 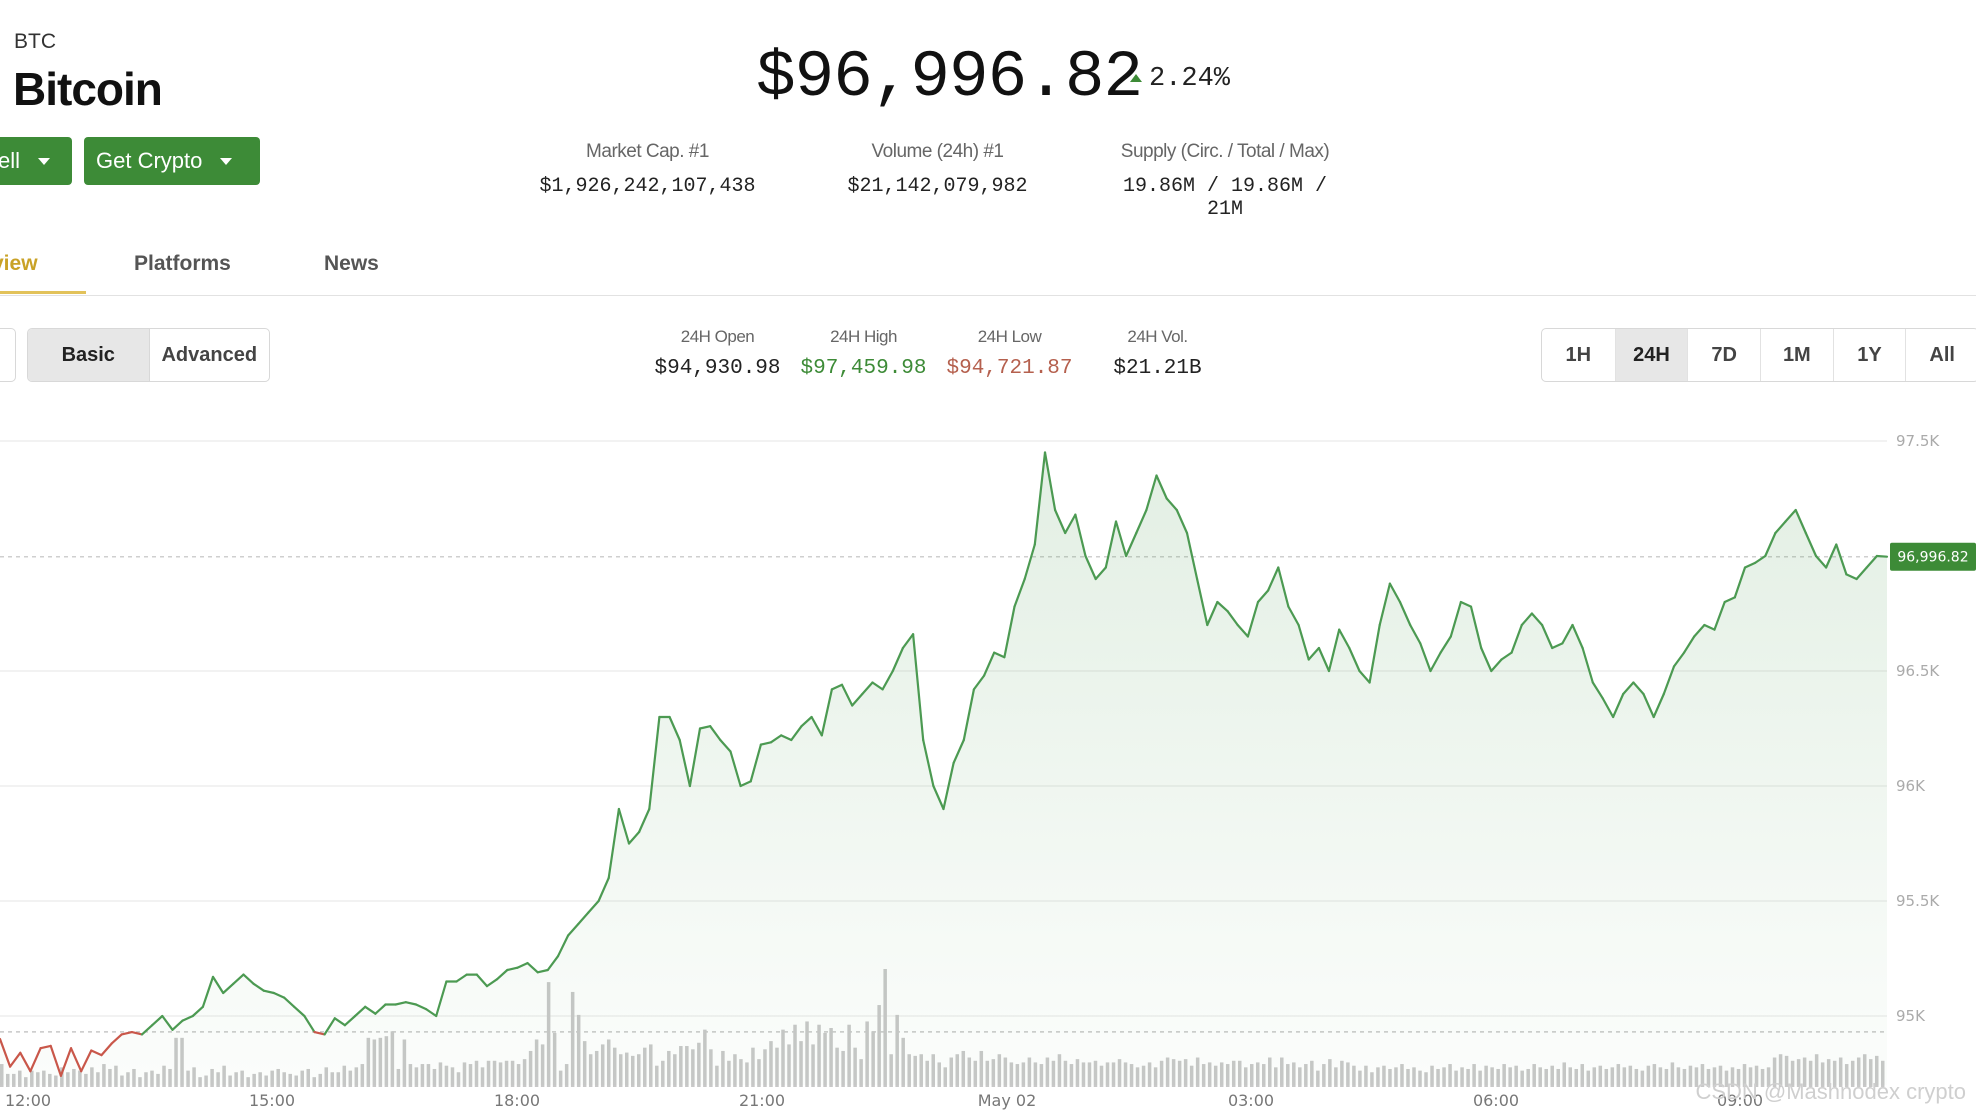 What do you see at coordinates (272, 1100) in the screenshot?
I see `x-tick-label: 15:00` at bounding box center [272, 1100].